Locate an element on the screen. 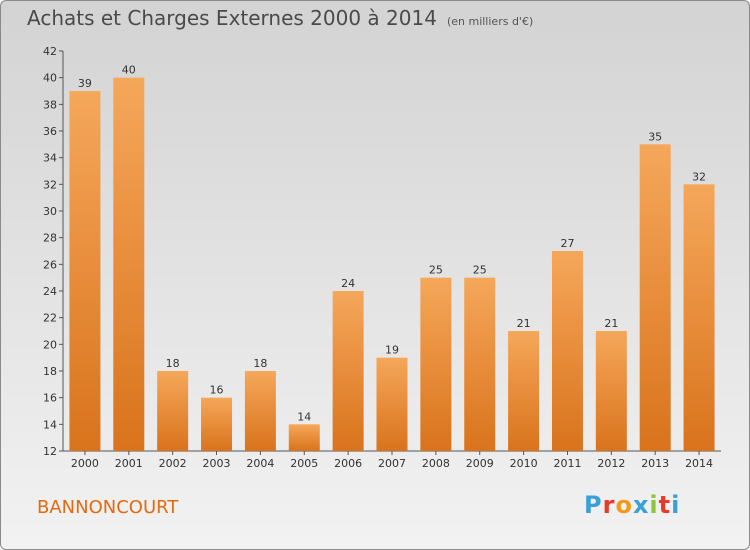 This screenshot has width=750, height=550. x-tick-label-2007: 2007 is located at coordinates (392, 463).